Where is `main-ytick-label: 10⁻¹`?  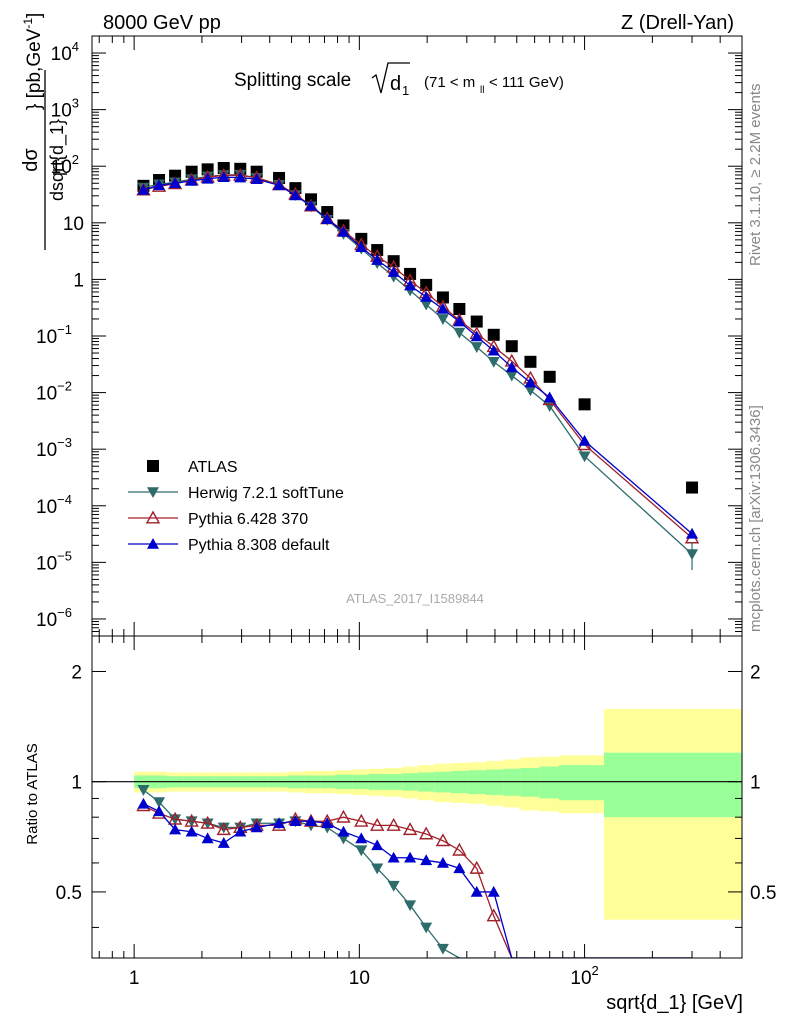
main-ytick-label: 10⁻¹ is located at coordinates (54, 335).